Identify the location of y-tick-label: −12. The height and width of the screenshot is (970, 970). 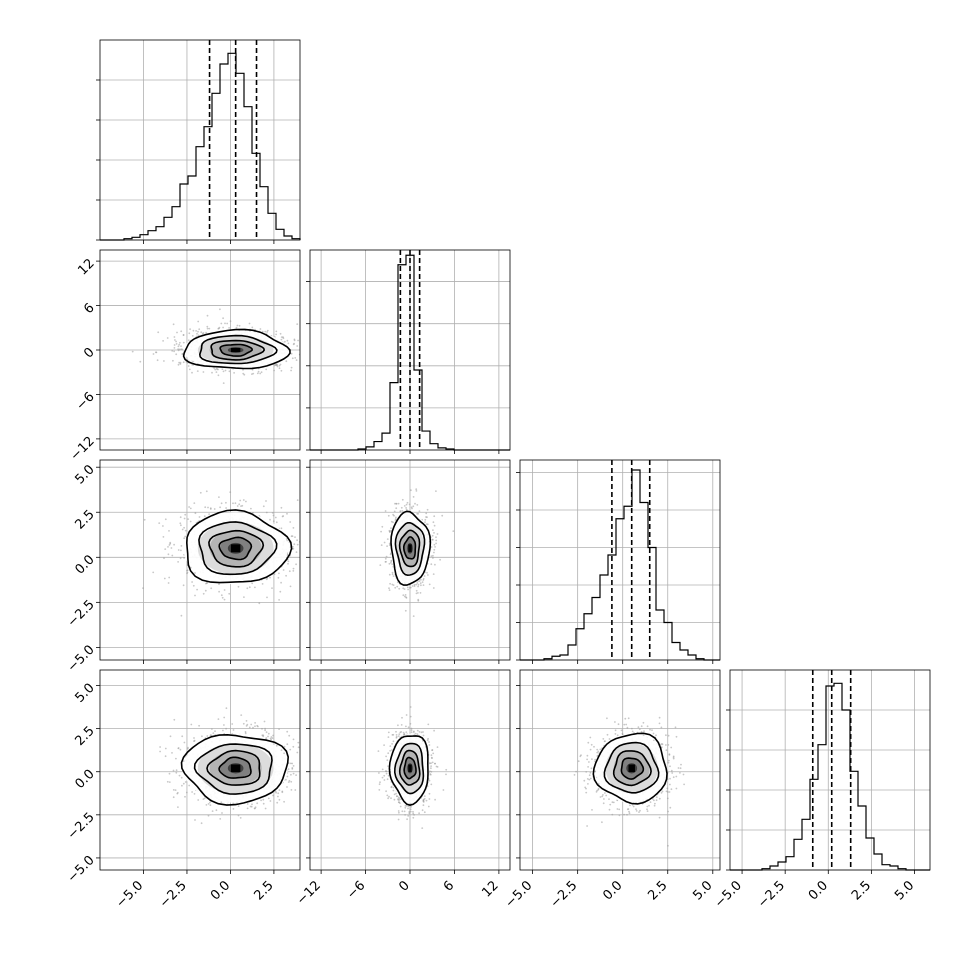
(83, 449).